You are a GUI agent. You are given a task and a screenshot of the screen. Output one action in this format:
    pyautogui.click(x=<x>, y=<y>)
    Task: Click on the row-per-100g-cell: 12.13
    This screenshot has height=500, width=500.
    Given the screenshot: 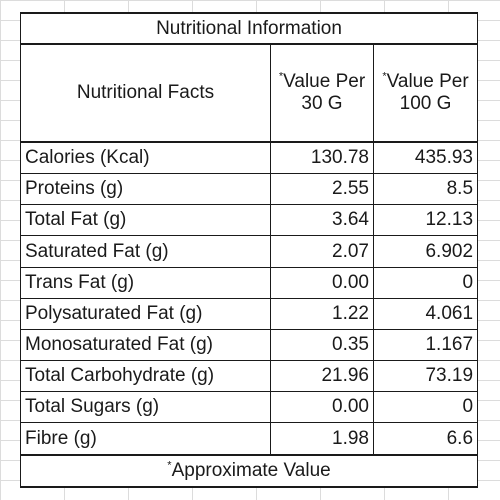 What is the action you would take?
    pyautogui.click(x=425, y=220)
    